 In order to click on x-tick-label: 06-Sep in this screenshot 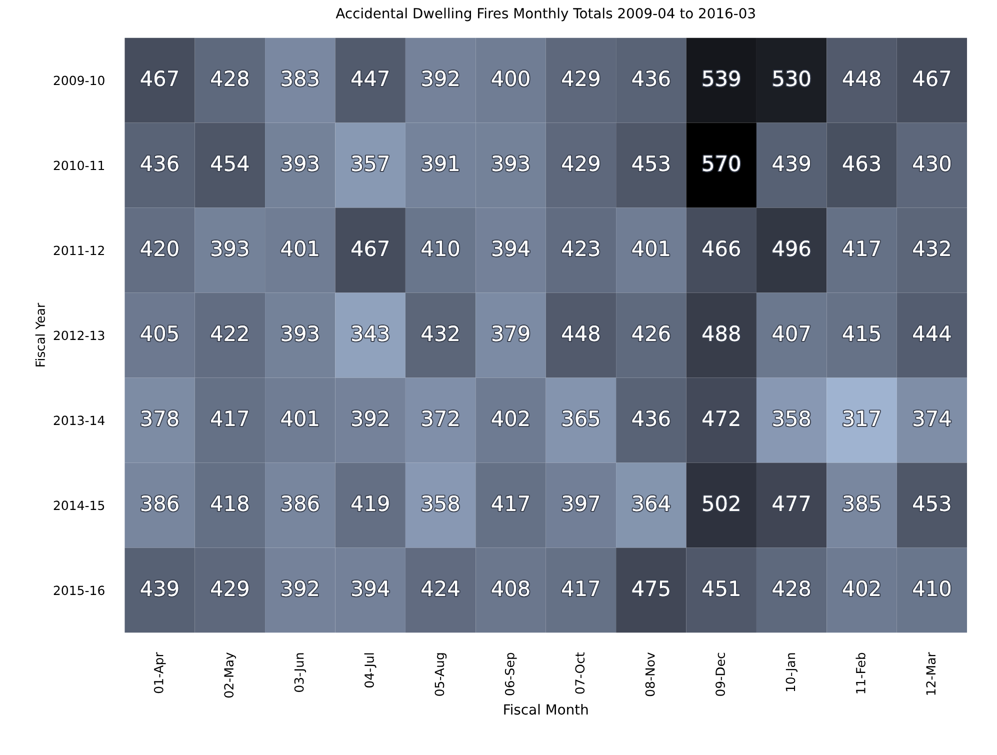, I will do `click(510, 674)`.